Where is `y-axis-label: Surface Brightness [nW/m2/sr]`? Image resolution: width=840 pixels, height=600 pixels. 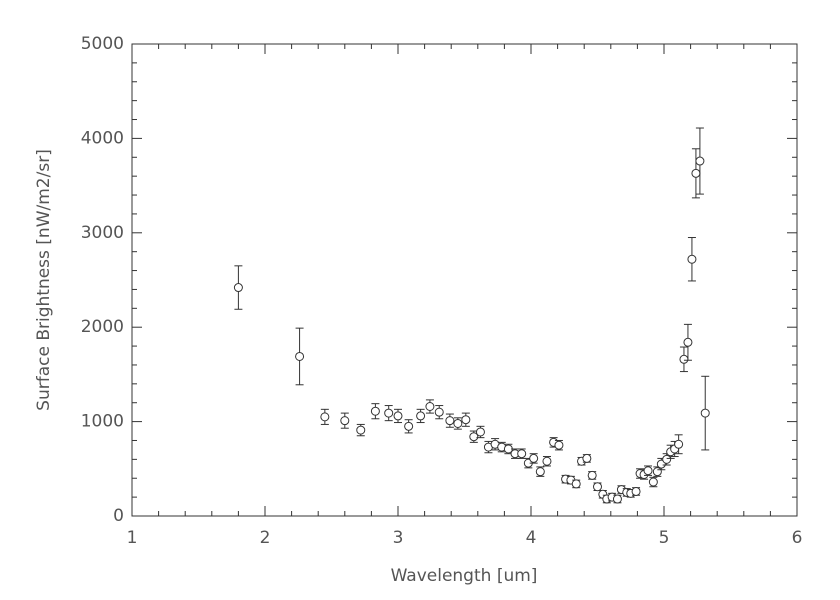 y-axis-label: Surface Brightness [nW/m2/sr] is located at coordinates (44, 280).